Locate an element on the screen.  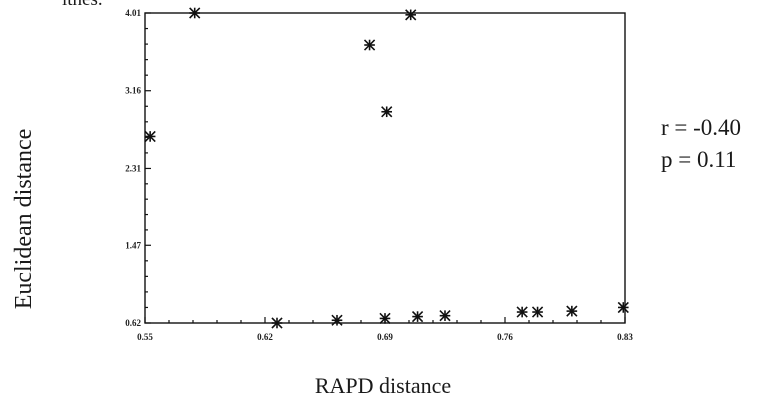
correlation-p: p = 0.11 is located at coordinates (698, 159).